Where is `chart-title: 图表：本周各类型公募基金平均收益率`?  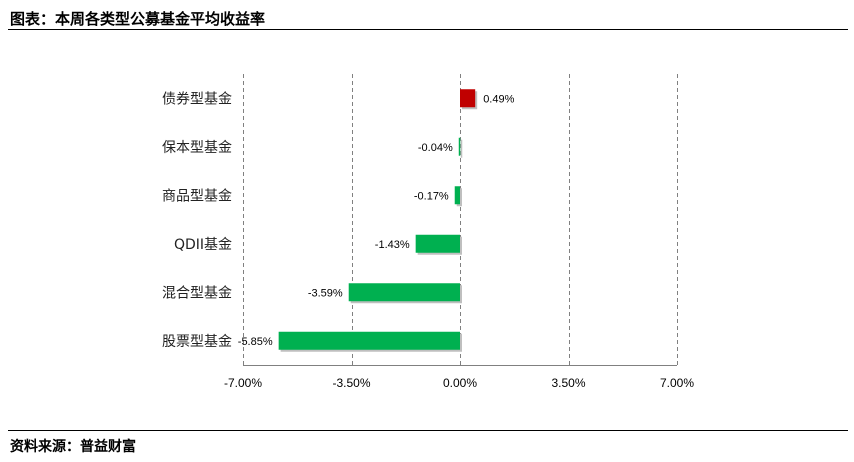 chart-title: 图表：本周各类型公募基金平均收益率 is located at coordinates (138, 19).